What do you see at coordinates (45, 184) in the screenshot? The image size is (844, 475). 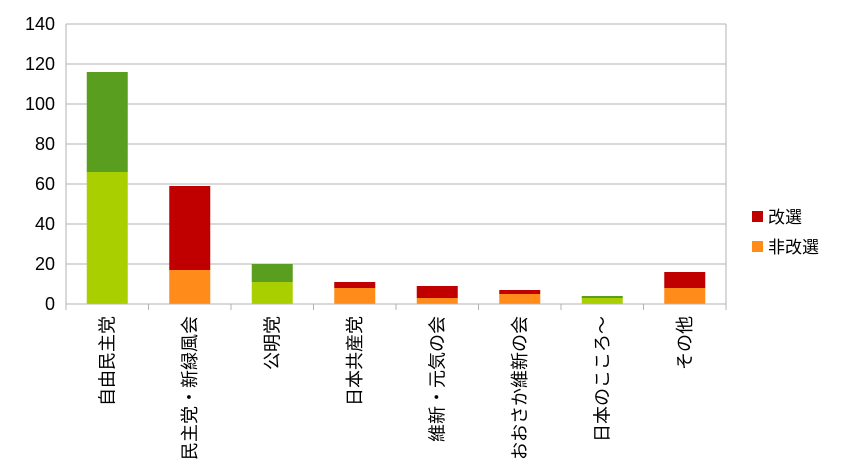 I see `y-tick-label-60: 60` at bounding box center [45, 184].